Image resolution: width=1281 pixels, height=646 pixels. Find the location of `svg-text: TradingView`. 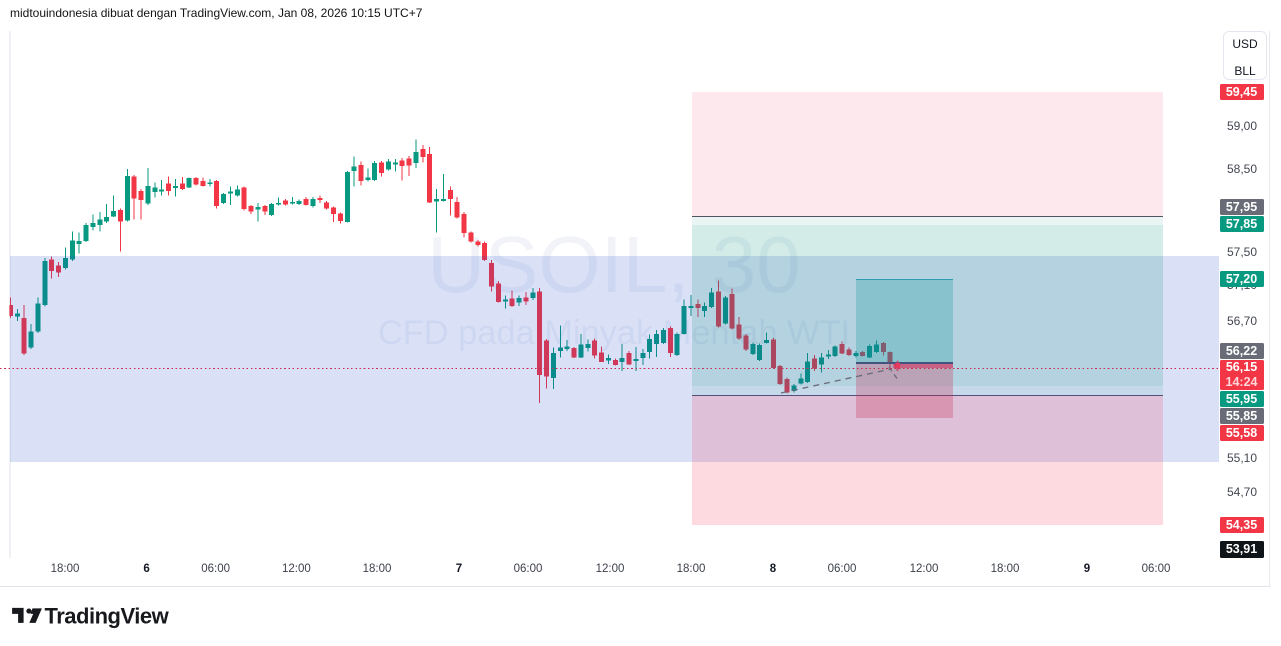

svg-text: TradingView is located at coordinates (107, 615).